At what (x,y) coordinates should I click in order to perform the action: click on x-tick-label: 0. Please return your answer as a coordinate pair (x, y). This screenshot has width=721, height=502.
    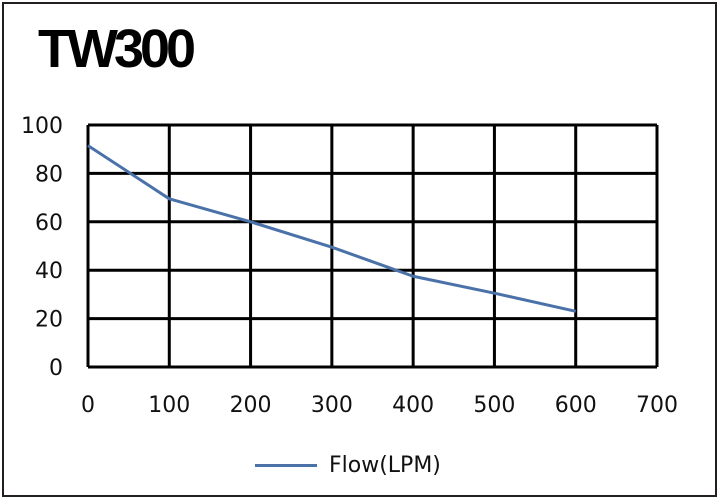
    Looking at the image, I should click on (88, 405).